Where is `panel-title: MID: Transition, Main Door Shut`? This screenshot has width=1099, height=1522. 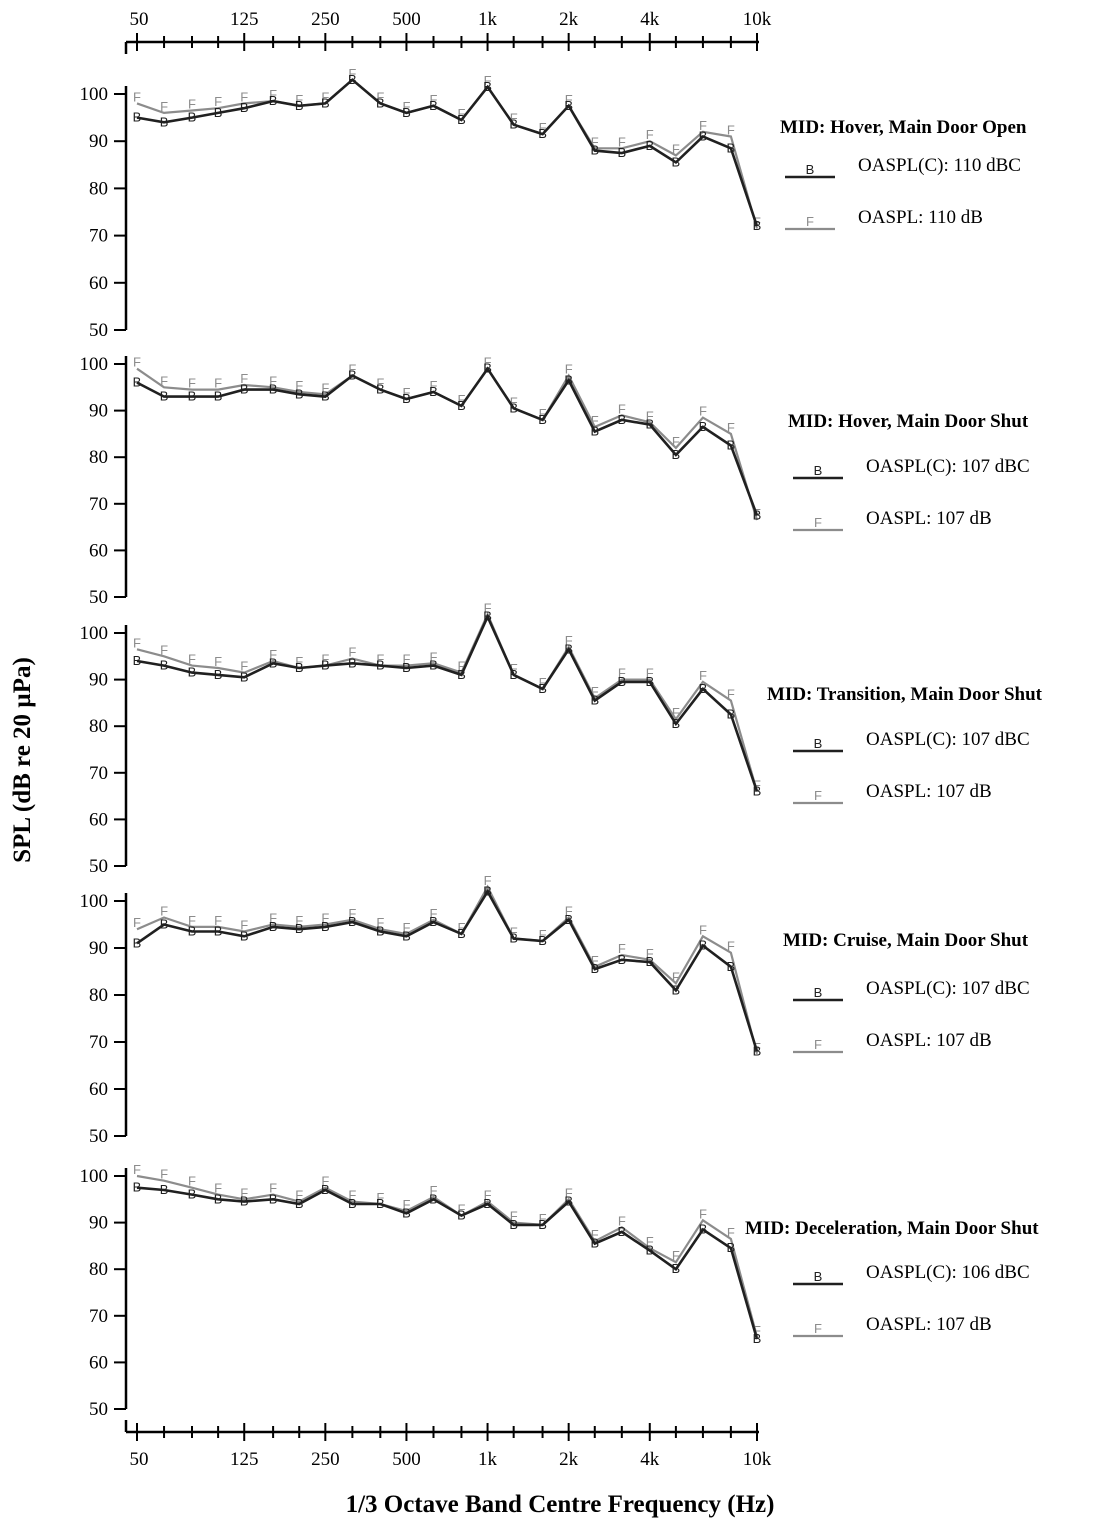 panel-title: MID: Transition, Main Door Shut is located at coordinates (905, 694).